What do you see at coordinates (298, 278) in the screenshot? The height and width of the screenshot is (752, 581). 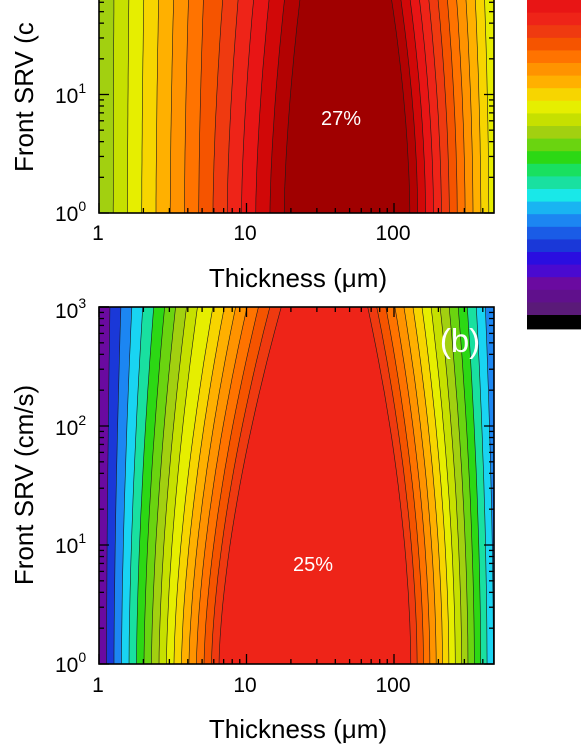 I see `x-axis-title-a: Thickness (μm)` at bounding box center [298, 278].